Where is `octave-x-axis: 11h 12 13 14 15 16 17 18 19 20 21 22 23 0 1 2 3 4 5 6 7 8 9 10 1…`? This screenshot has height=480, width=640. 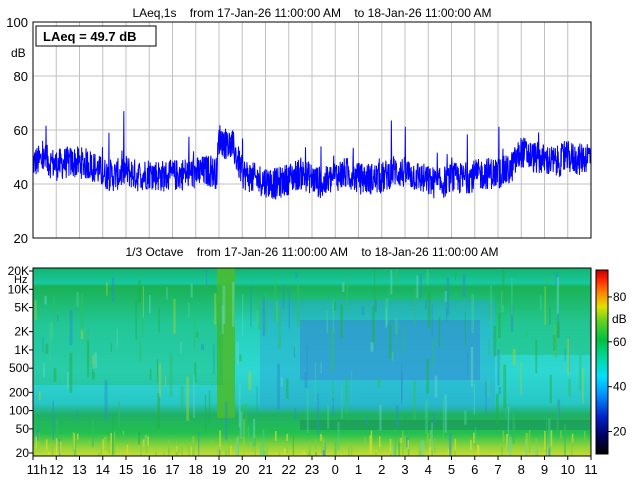
octave-x-axis: 11h 12 13 14 15 16 17 18 19 20 21 22 23 0 1 2 3 4 5 6 7 8 9 10 1… is located at coordinates (312, 466).